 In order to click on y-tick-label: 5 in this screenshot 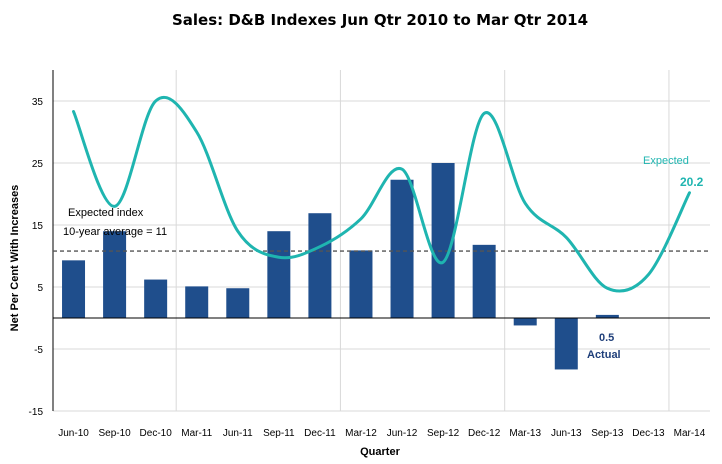, I will do `click(40, 288)`.